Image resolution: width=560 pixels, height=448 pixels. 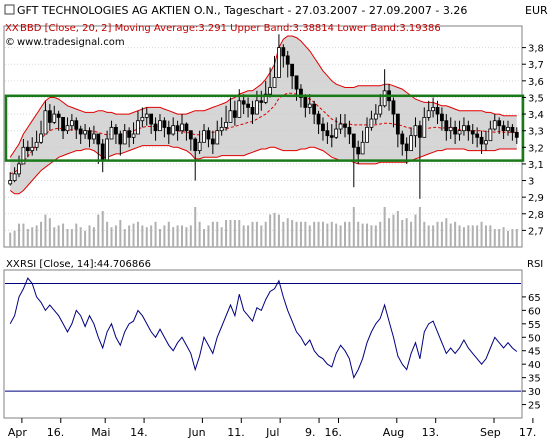 What do you see at coordinates (9, 9) in the screenshot?
I see `collapse-box-icon` at bounding box center [9, 9].